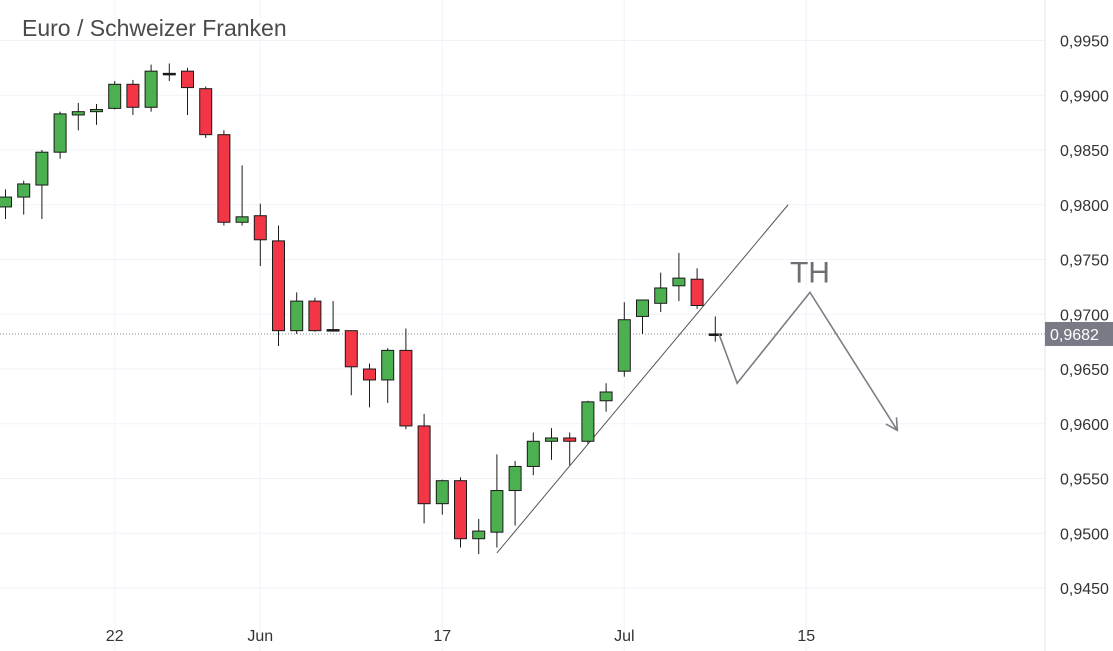 This screenshot has height=651, width=1113. I want to click on price-tick-label: 0,9550, so click(1084, 480).